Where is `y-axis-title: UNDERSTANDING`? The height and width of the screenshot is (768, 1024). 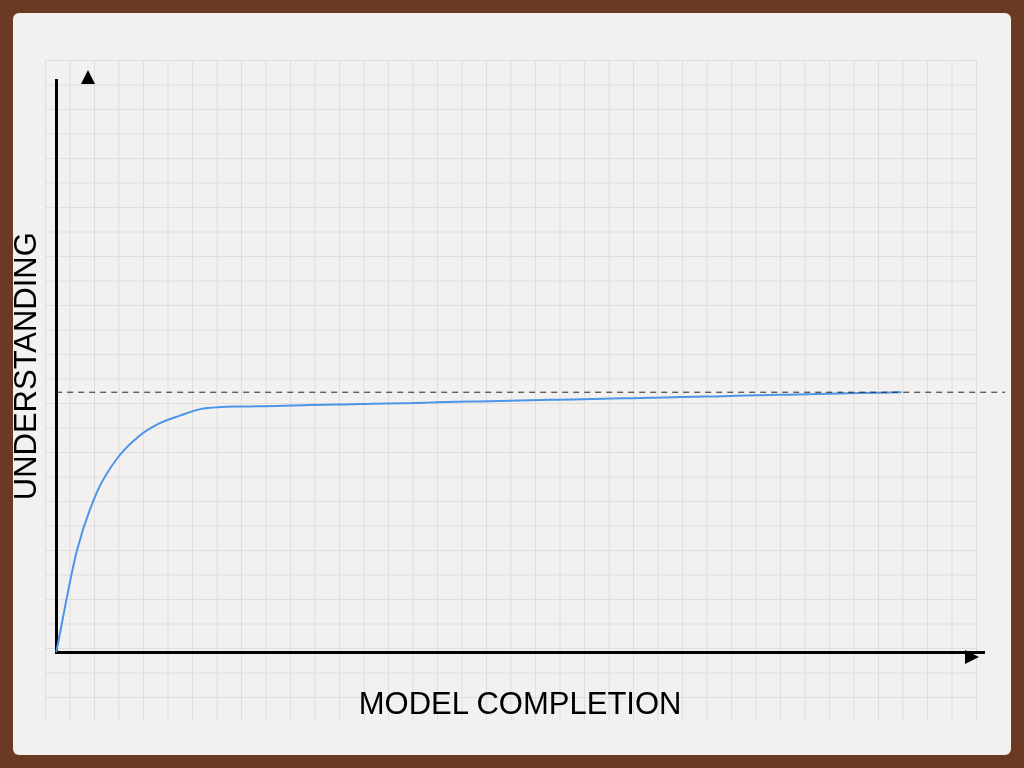 y-axis-title: UNDERSTANDING is located at coordinates (26, 366).